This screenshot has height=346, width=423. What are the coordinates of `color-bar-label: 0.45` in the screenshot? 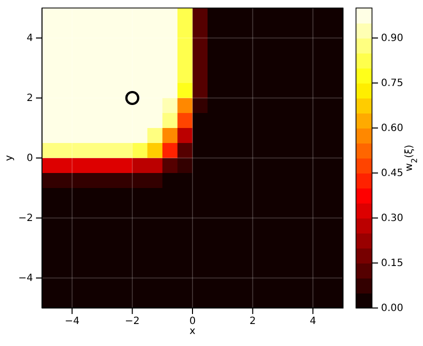 It's located at (392, 174).